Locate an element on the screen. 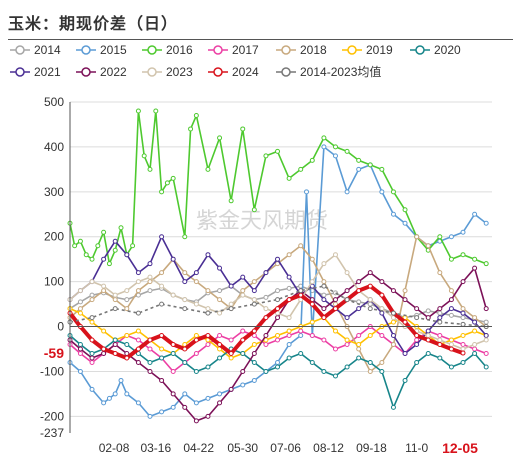 The image size is (521, 460). legend-item: 2021 is located at coordinates (35, 72).